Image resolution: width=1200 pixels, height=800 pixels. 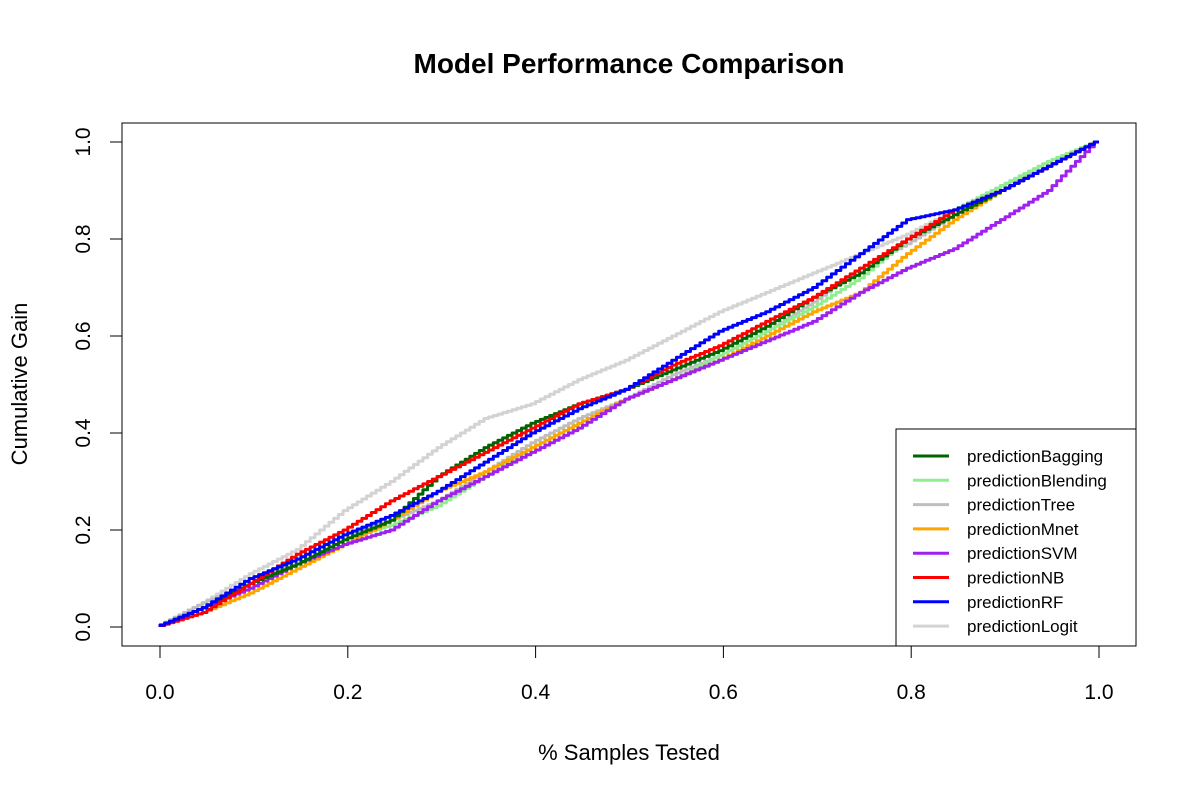 What do you see at coordinates (1022, 553) in the screenshot?
I see `legend-label: predictionSVM` at bounding box center [1022, 553].